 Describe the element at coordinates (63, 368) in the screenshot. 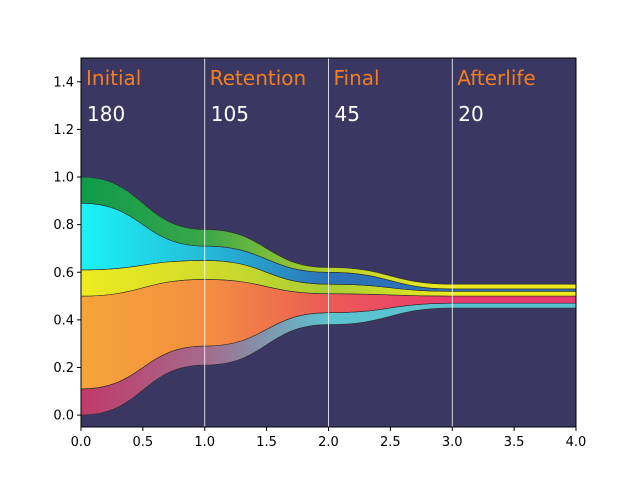

I see `y-tick-label: 0.2` at that location.